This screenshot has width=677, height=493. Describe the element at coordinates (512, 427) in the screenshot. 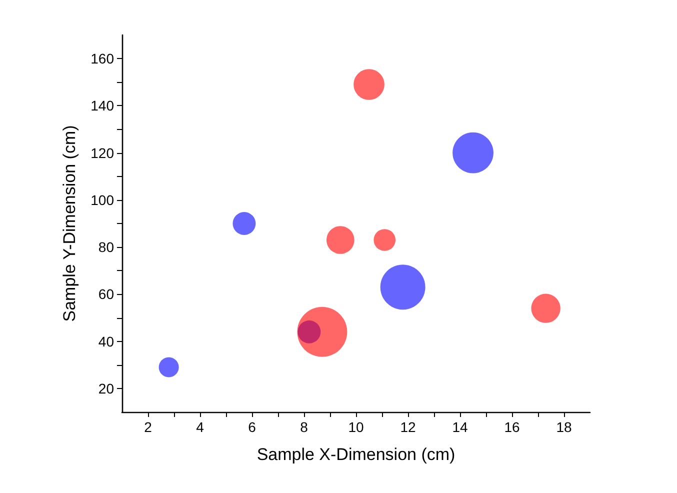

I see `x-tick-label: 16` at that location.